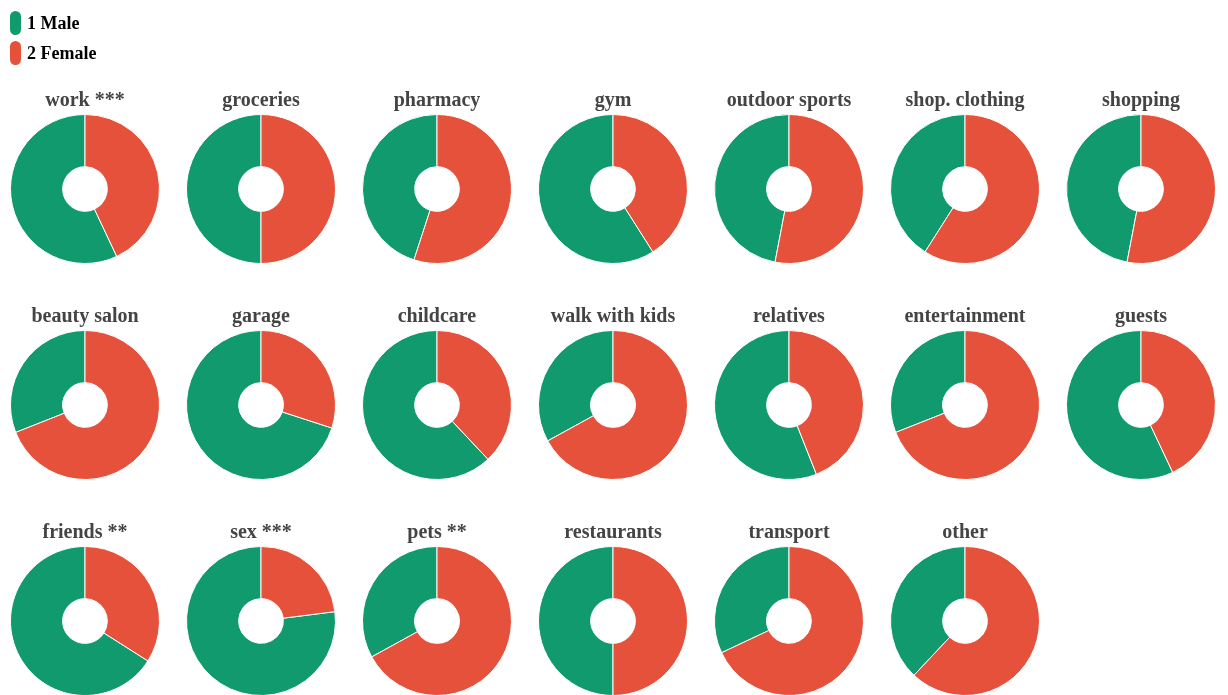 Image resolution: width=1228 pixels, height=695 pixels. I want to click on chart-title: garage, so click(261, 315).